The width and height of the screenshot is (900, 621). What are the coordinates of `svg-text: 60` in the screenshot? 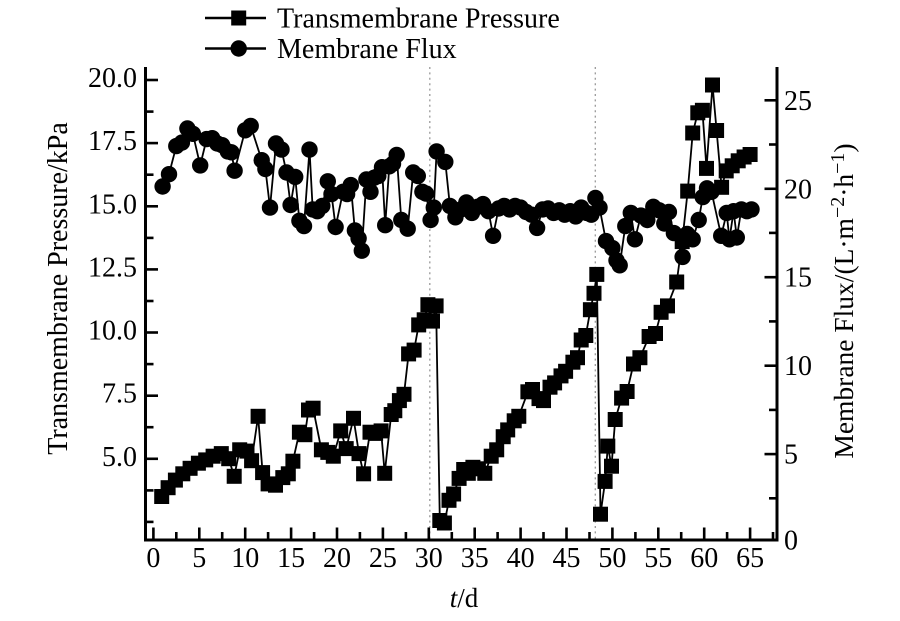 It's located at (704, 558).